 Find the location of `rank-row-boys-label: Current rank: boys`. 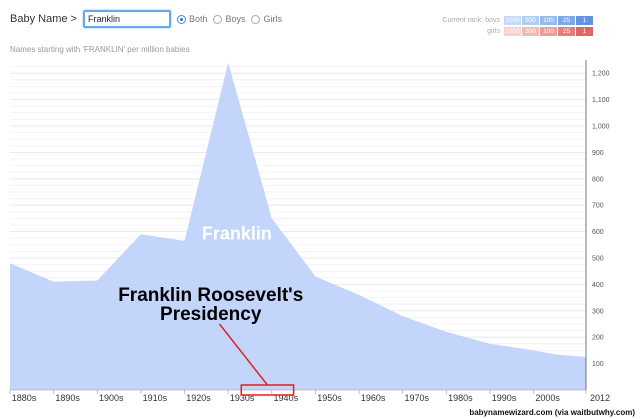

rank-row-boys-label: Current rank: boys is located at coordinates (471, 20).